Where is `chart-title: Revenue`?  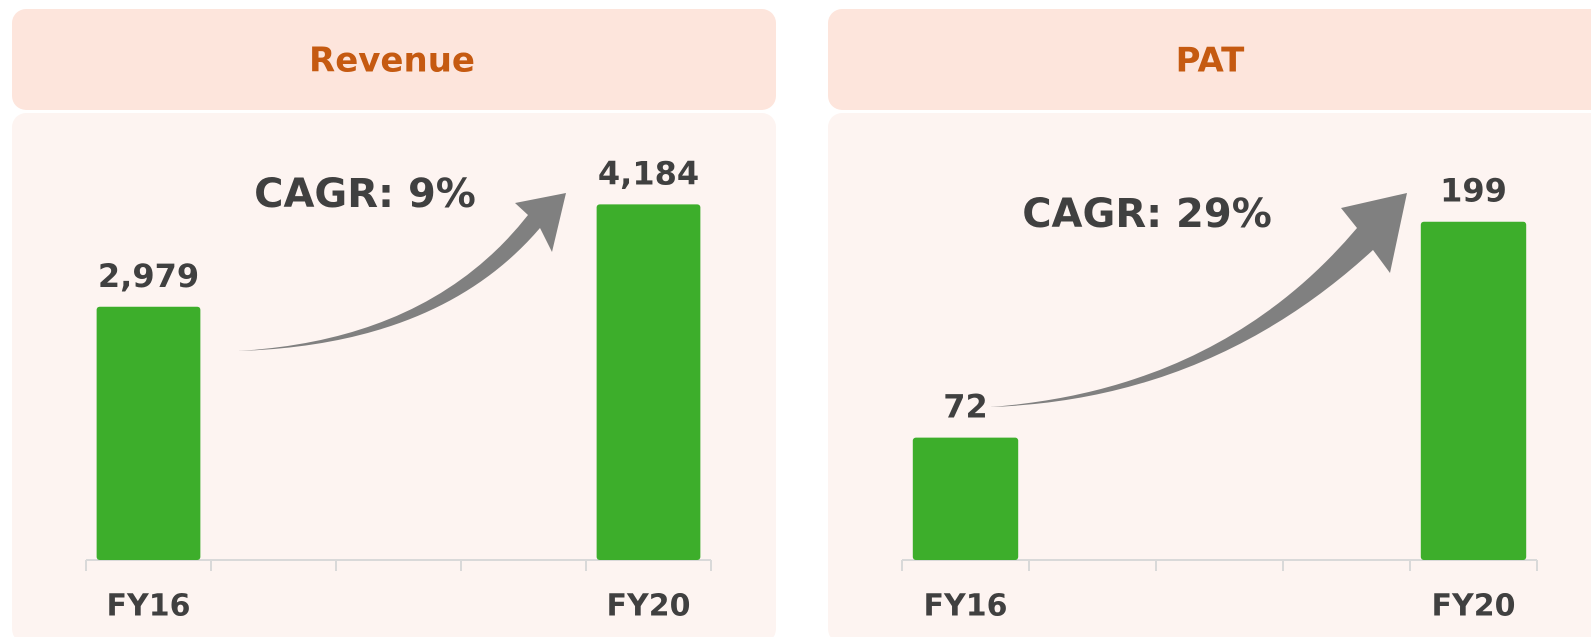
chart-title: Revenue is located at coordinates (392, 61).